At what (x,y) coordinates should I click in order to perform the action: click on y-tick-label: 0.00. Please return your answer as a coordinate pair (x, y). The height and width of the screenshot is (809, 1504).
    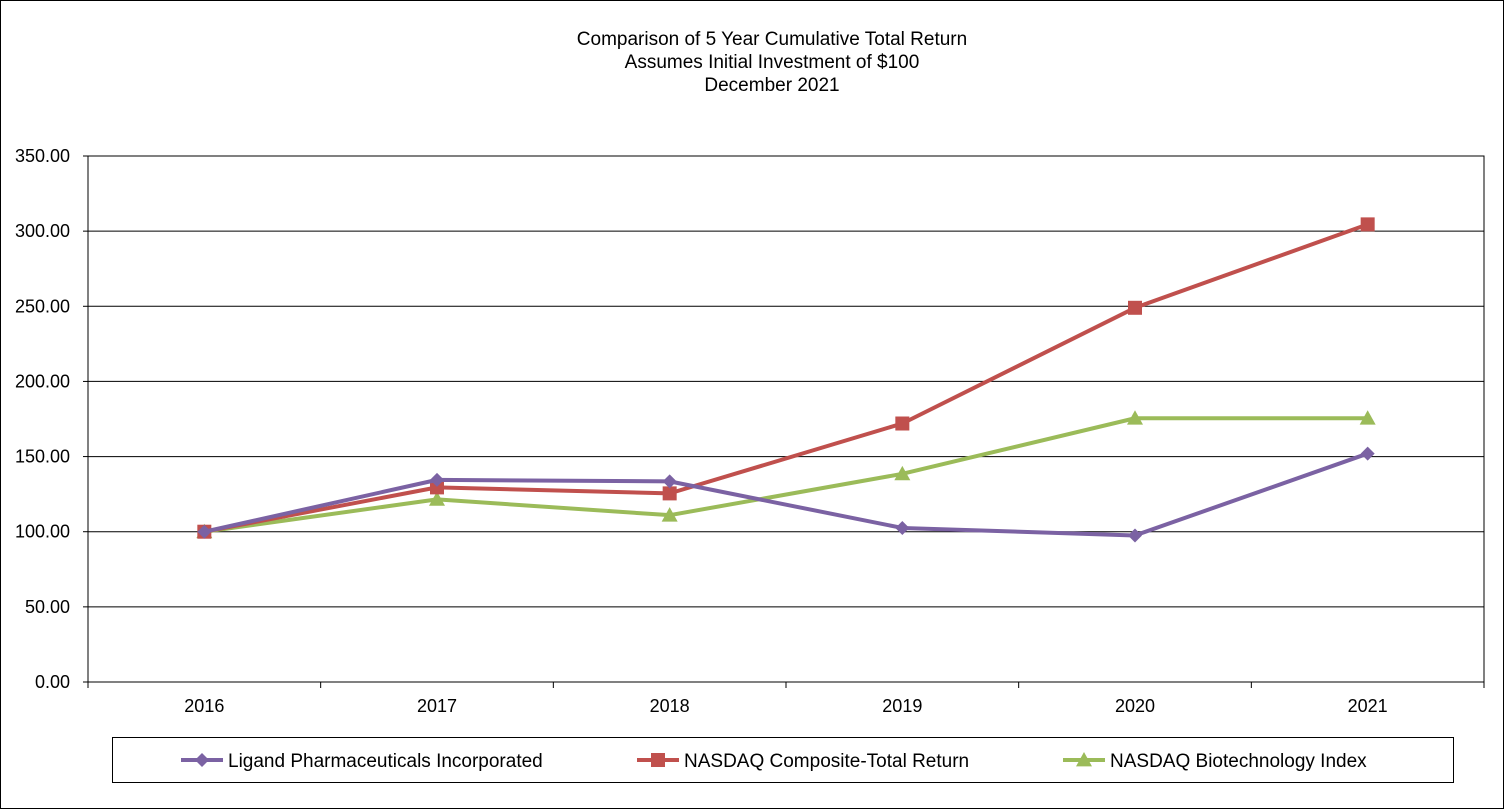
    Looking at the image, I should click on (52, 682).